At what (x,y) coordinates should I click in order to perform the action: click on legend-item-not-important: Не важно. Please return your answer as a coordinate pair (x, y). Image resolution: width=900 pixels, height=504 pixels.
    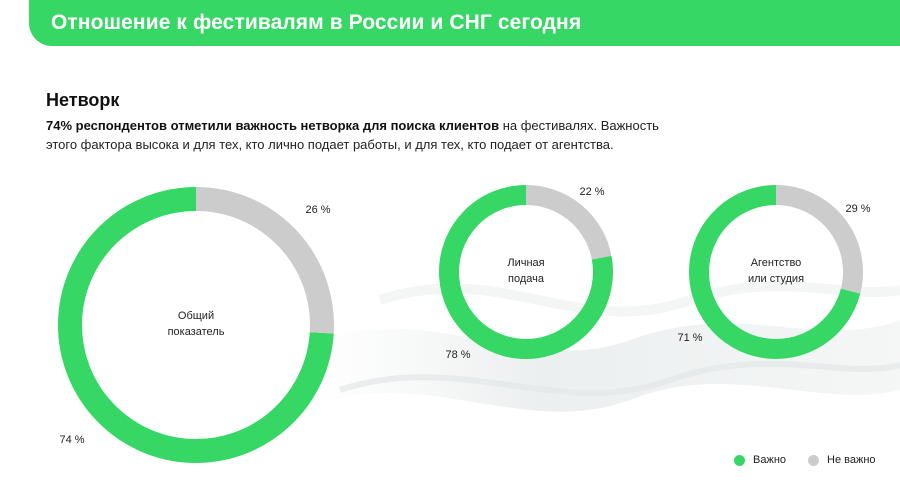
    Looking at the image, I should click on (842, 460).